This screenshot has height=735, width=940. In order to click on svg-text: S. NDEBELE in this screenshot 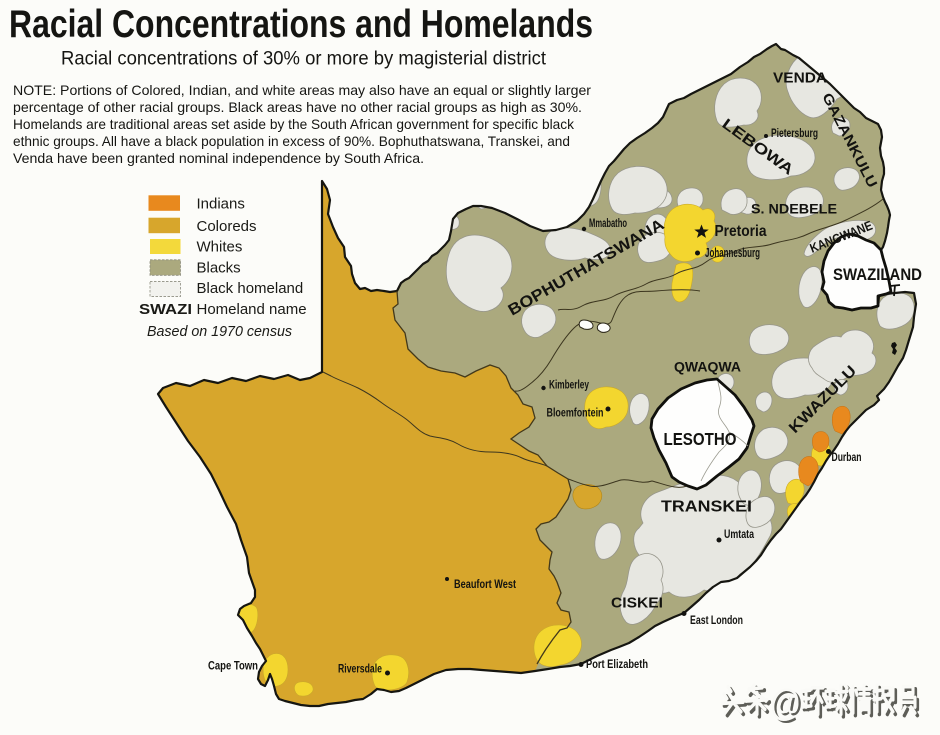, I will do `click(794, 209)`.